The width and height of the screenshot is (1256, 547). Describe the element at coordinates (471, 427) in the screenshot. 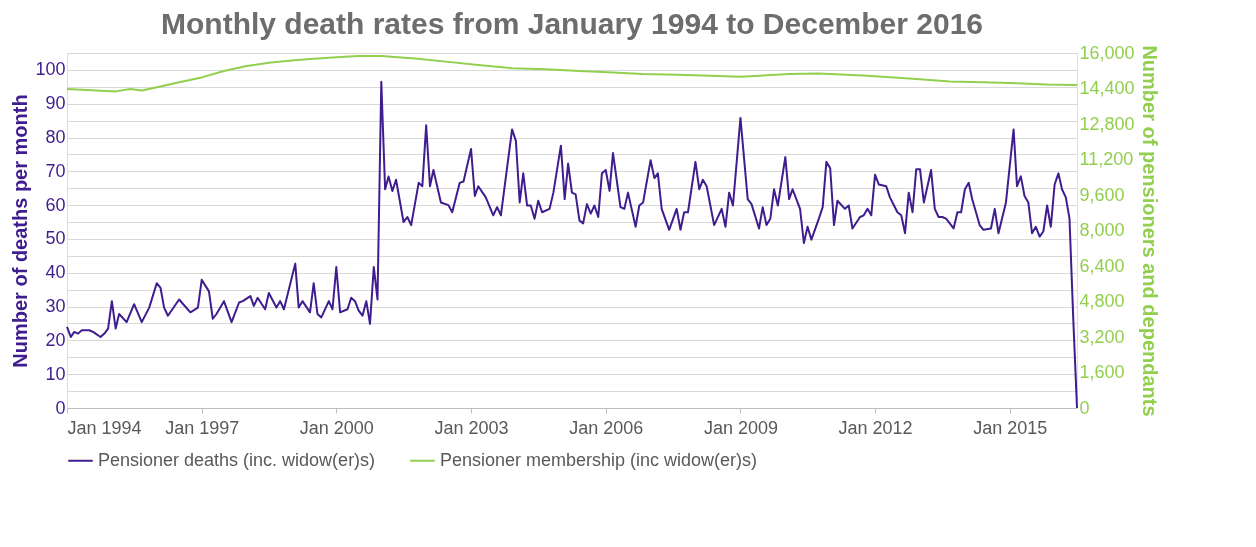

I see `x-tick-label: Jan 2003` at that location.